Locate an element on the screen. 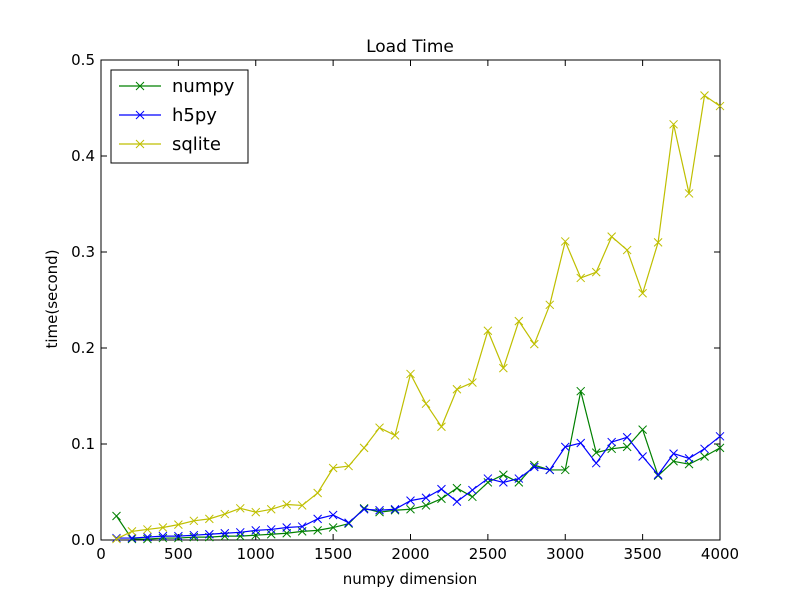 Image resolution: width=800 pixels, height=605 pixels. y-tick-label: 0.2 is located at coordinates (83, 348).